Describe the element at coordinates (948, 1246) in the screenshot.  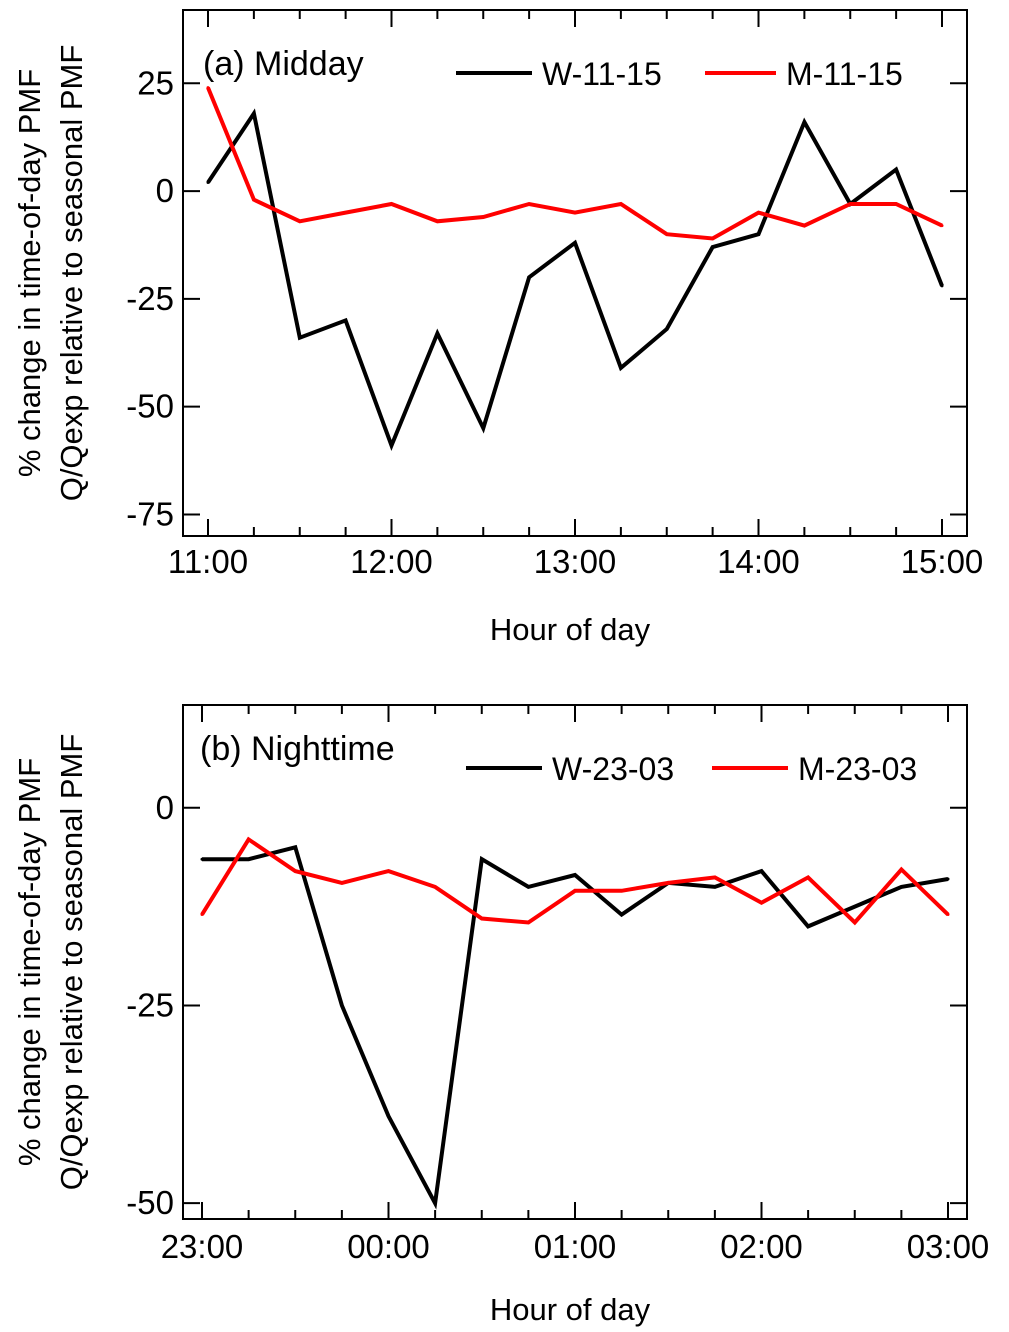
I see `x-tick-label: 03:00` at that location.